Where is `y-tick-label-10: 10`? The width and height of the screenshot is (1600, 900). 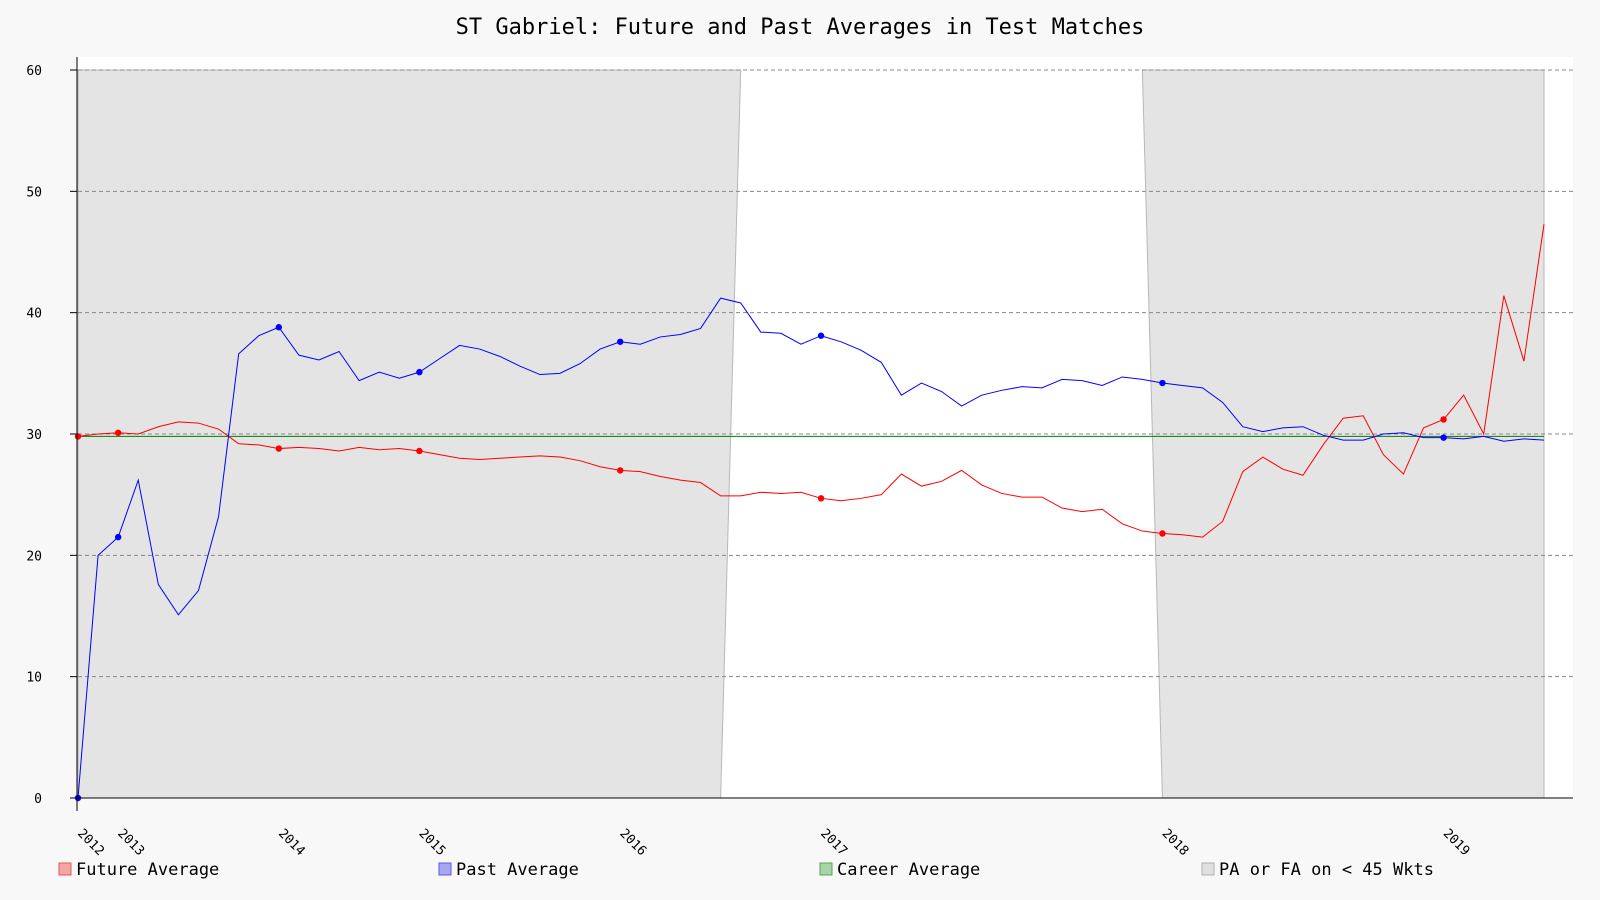 y-tick-label-10: 10 is located at coordinates (34, 678).